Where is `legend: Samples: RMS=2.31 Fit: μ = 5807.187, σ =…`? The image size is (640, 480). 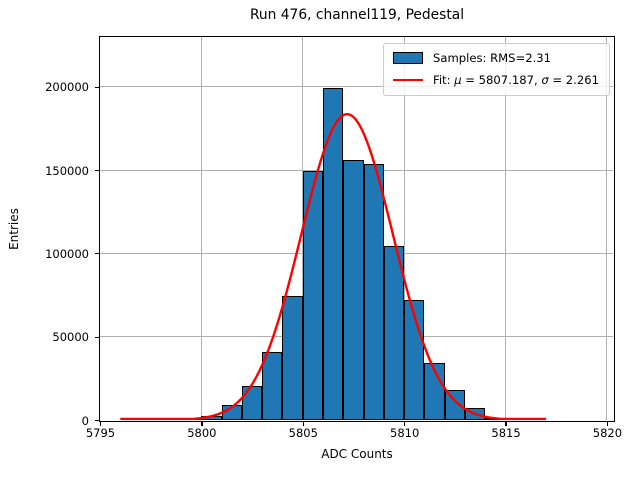
legend: Samples: RMS=2.31 Fit: μ = 5807.187, σ =… is located at coordinates (496, 69).